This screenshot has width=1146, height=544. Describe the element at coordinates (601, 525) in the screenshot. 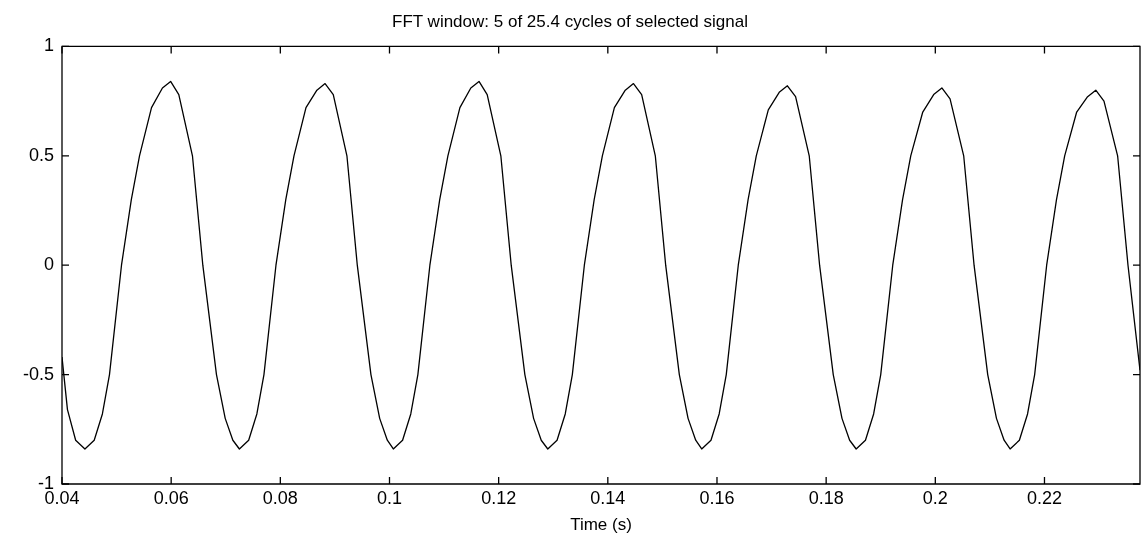

I see `x-axis-title: Time (s)` at that location.